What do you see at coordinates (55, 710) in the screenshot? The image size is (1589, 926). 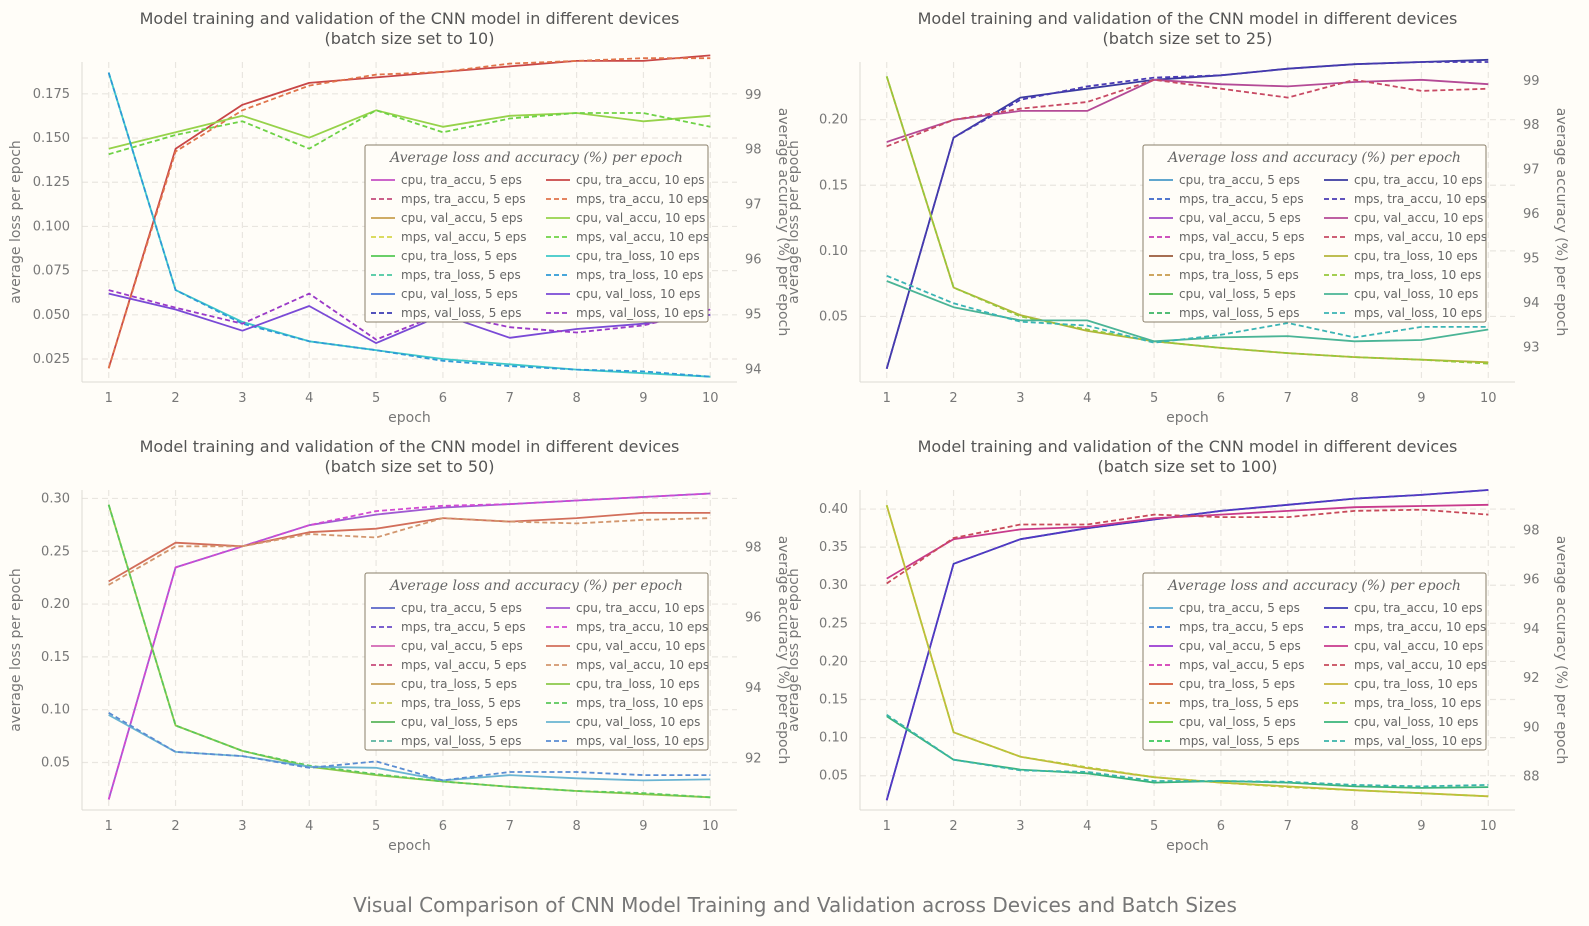 I see `y-tick-label: 0.10` at bounding box center [55, 710].